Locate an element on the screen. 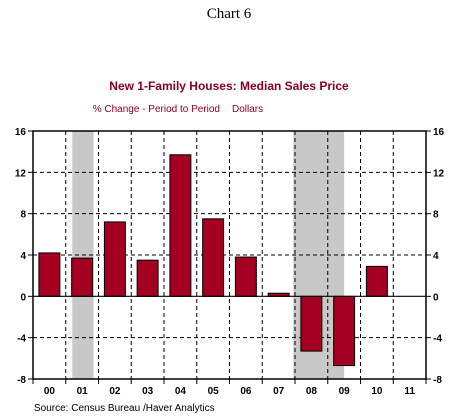 This screenshot has height=416, width=458. y-tick-label-right-0: -8 is located at coordinates (437, 380).